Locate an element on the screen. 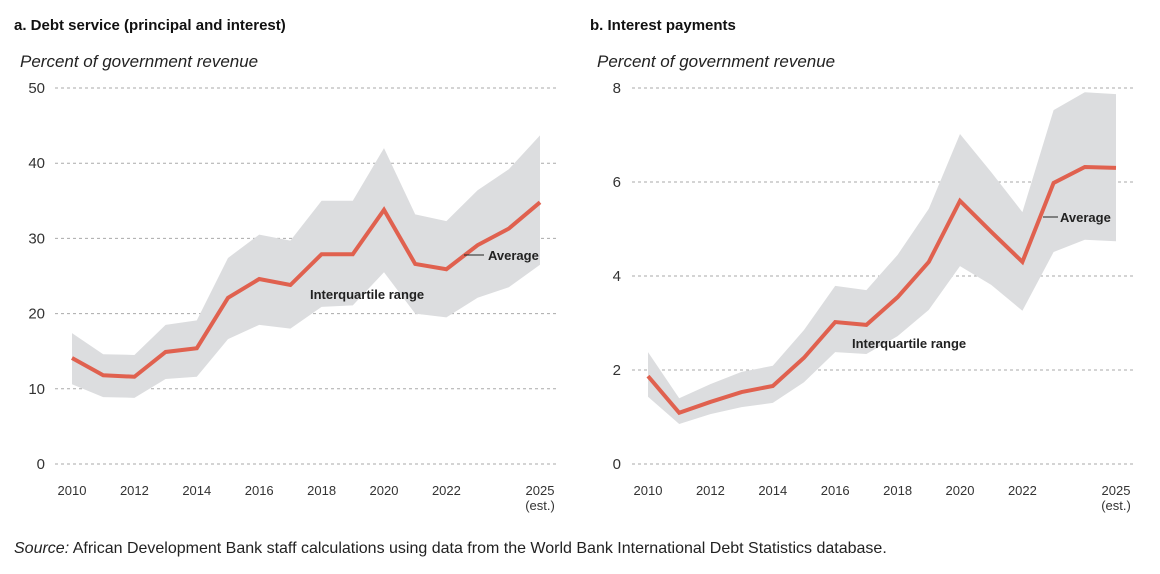  y-tick-label: 50 is located at coordinates (36, 88).